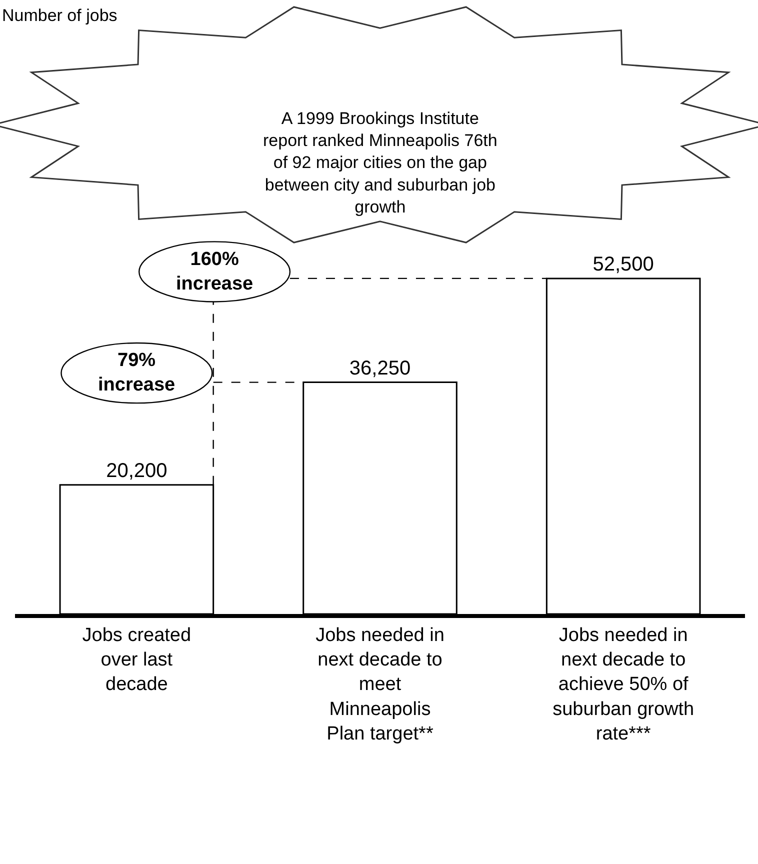 The height and width of the screenshot is (864, 758). Describe the element at coordinates (60, 15) in the screenshot. I see `text: Number of jobs` at that location.